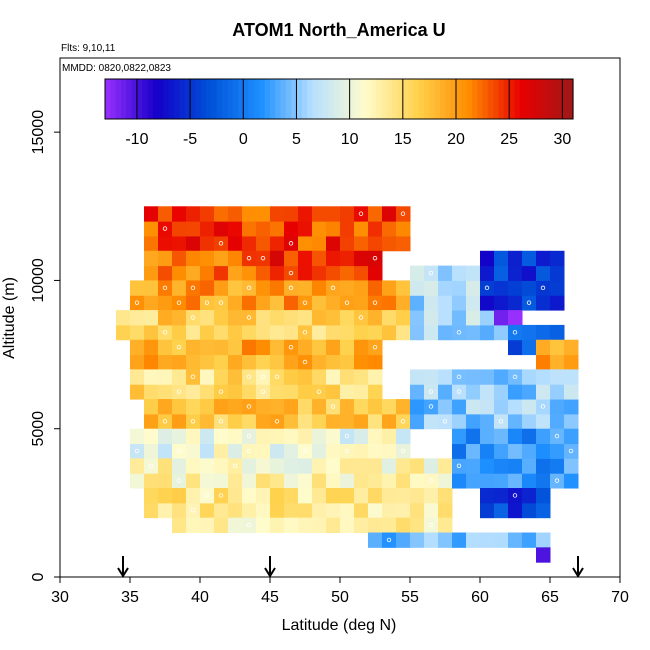  What do you see at coordinates (620, 597) in the screenshot?
I see `x-tick-label: 70` at bounding box center [620, 597].